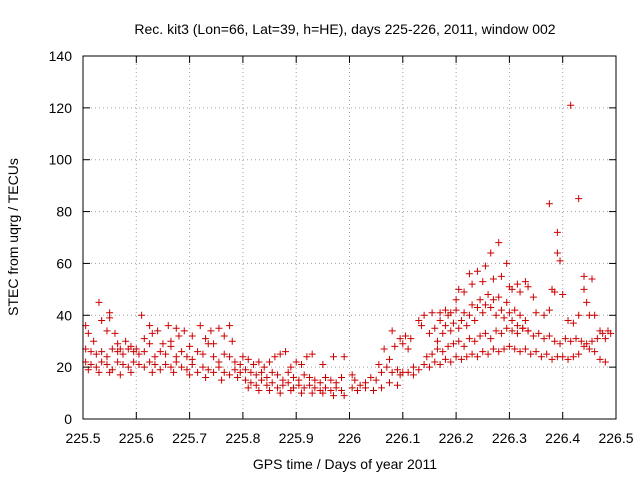 The height and width of the screenshot is (480, 640). What do you see at coordinates (296, 438) in the screenshot?
I see `x-tick-label: 225.9` at bounding box center [296, 438].